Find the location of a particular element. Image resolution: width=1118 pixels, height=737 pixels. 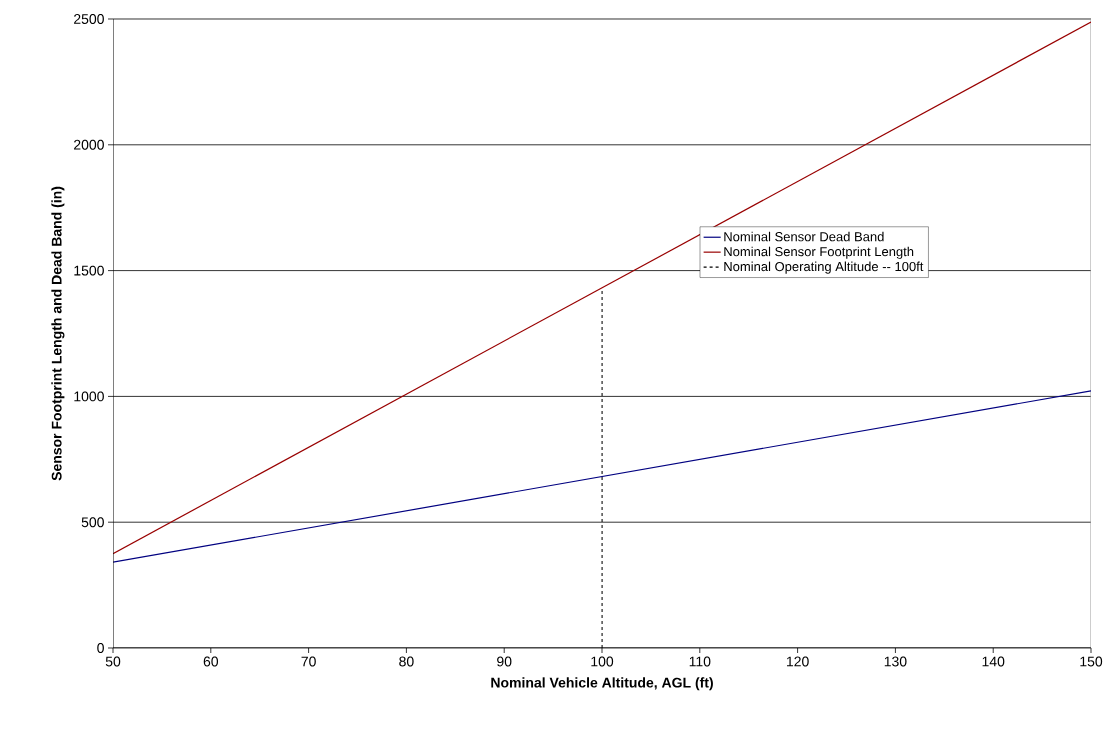

x-tick-label: 130 is located at coordinates (895, 661).